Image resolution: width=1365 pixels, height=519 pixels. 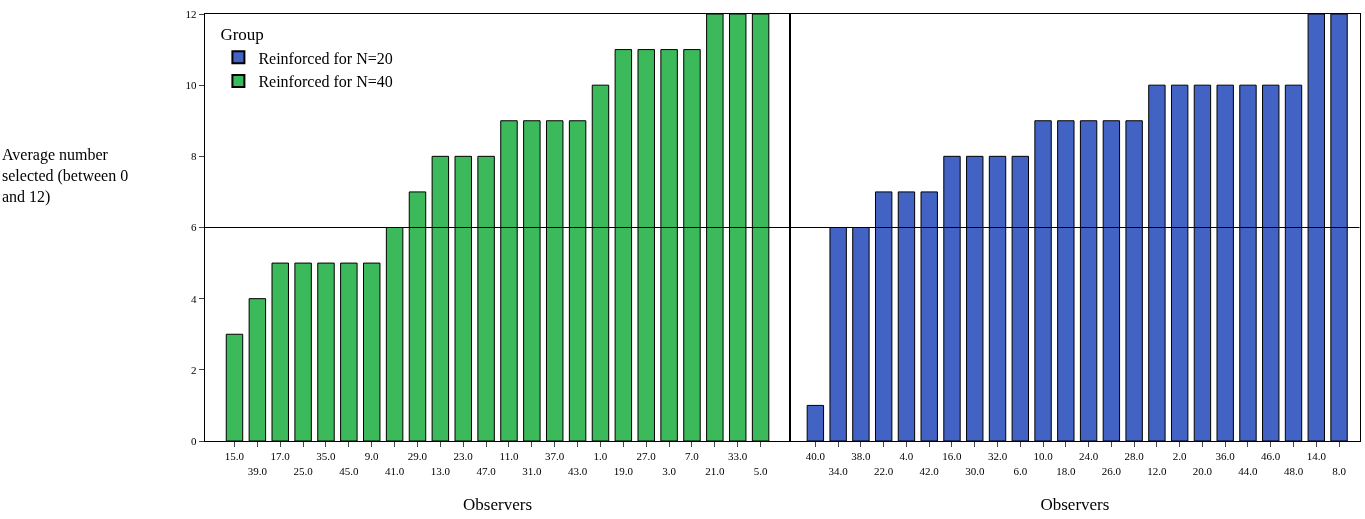 I want to click on x-tick-label: 34.0, so click(x=838, y=470).